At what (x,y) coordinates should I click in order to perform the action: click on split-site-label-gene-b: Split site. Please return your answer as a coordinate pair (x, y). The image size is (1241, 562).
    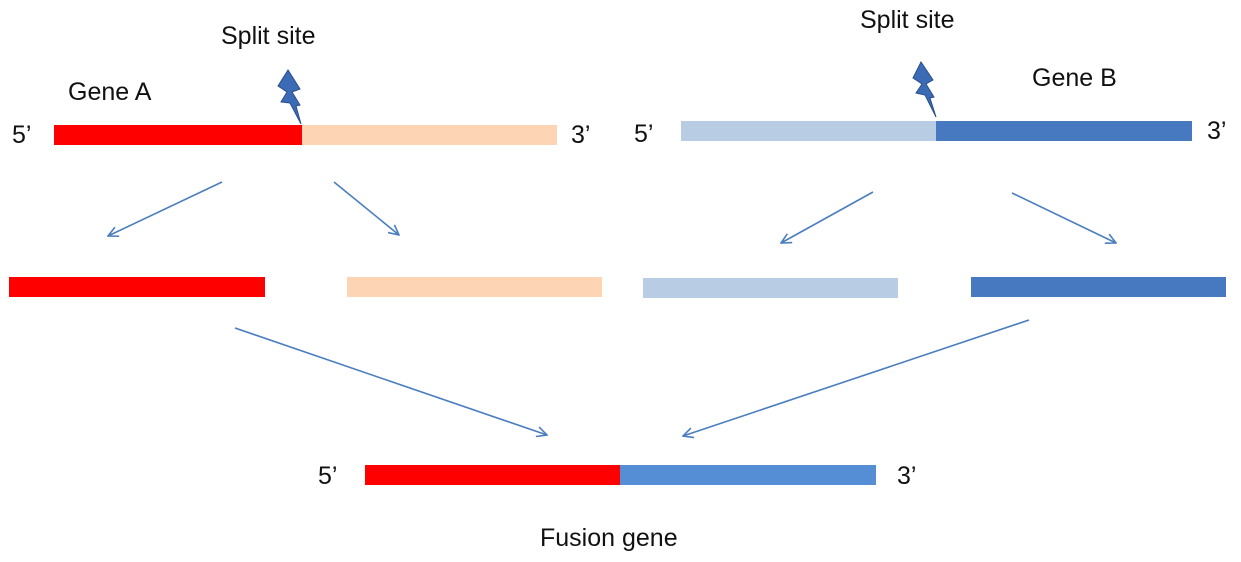
    Looking at the image, I should click on (907, 20).